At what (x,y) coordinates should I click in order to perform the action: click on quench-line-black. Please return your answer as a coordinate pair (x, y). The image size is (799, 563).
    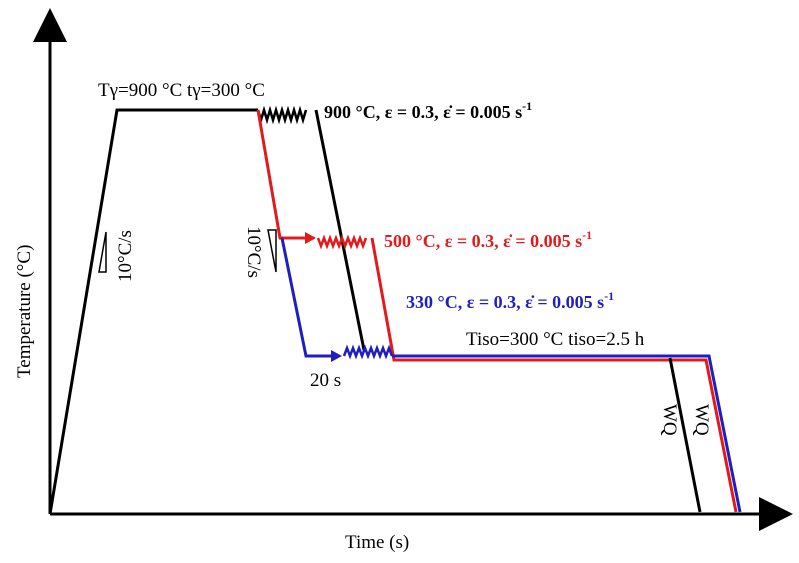
    Looking at the image, I should click on (685, 435).